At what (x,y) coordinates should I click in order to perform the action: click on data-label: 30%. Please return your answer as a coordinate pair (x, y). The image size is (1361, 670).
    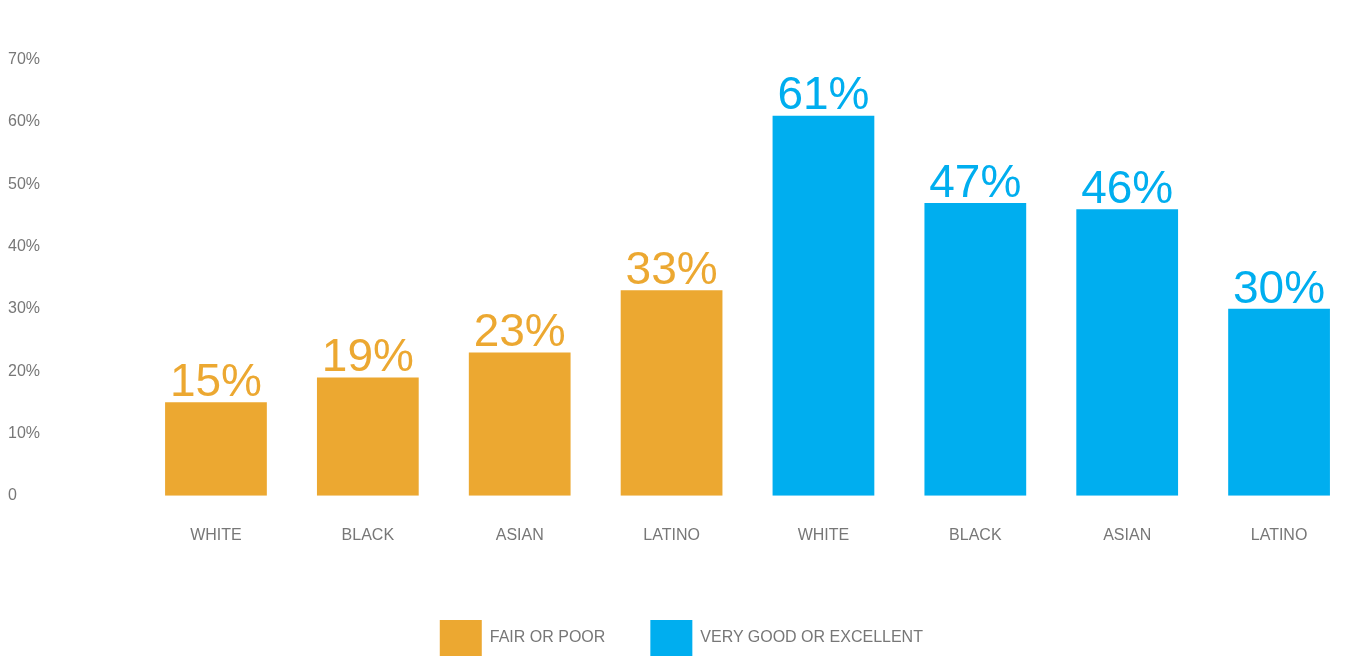
    Looking at the image, I should click on (1279, 286).